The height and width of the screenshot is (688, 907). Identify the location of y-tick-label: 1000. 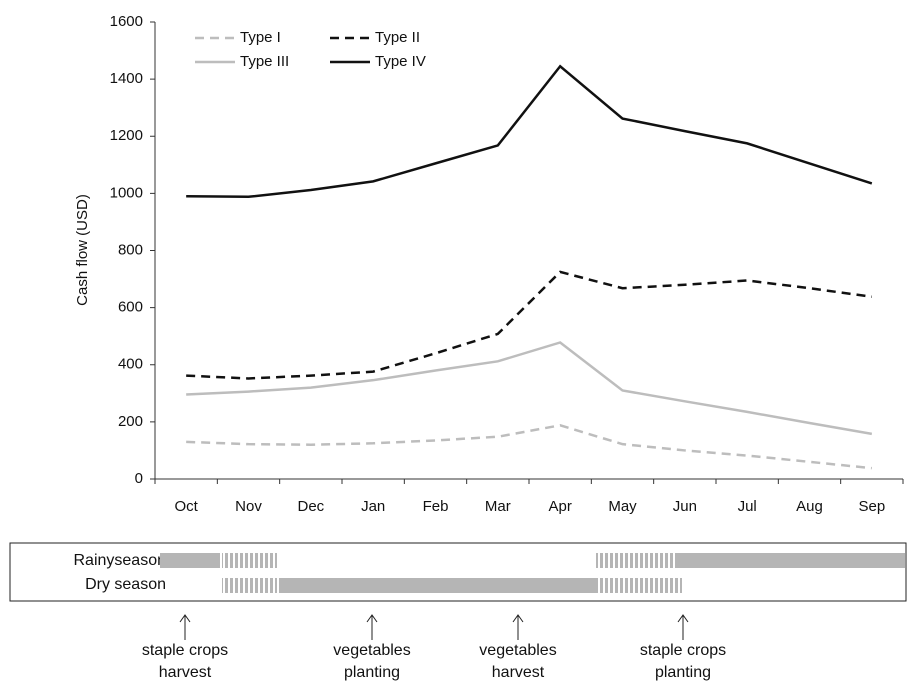
(126, 192).